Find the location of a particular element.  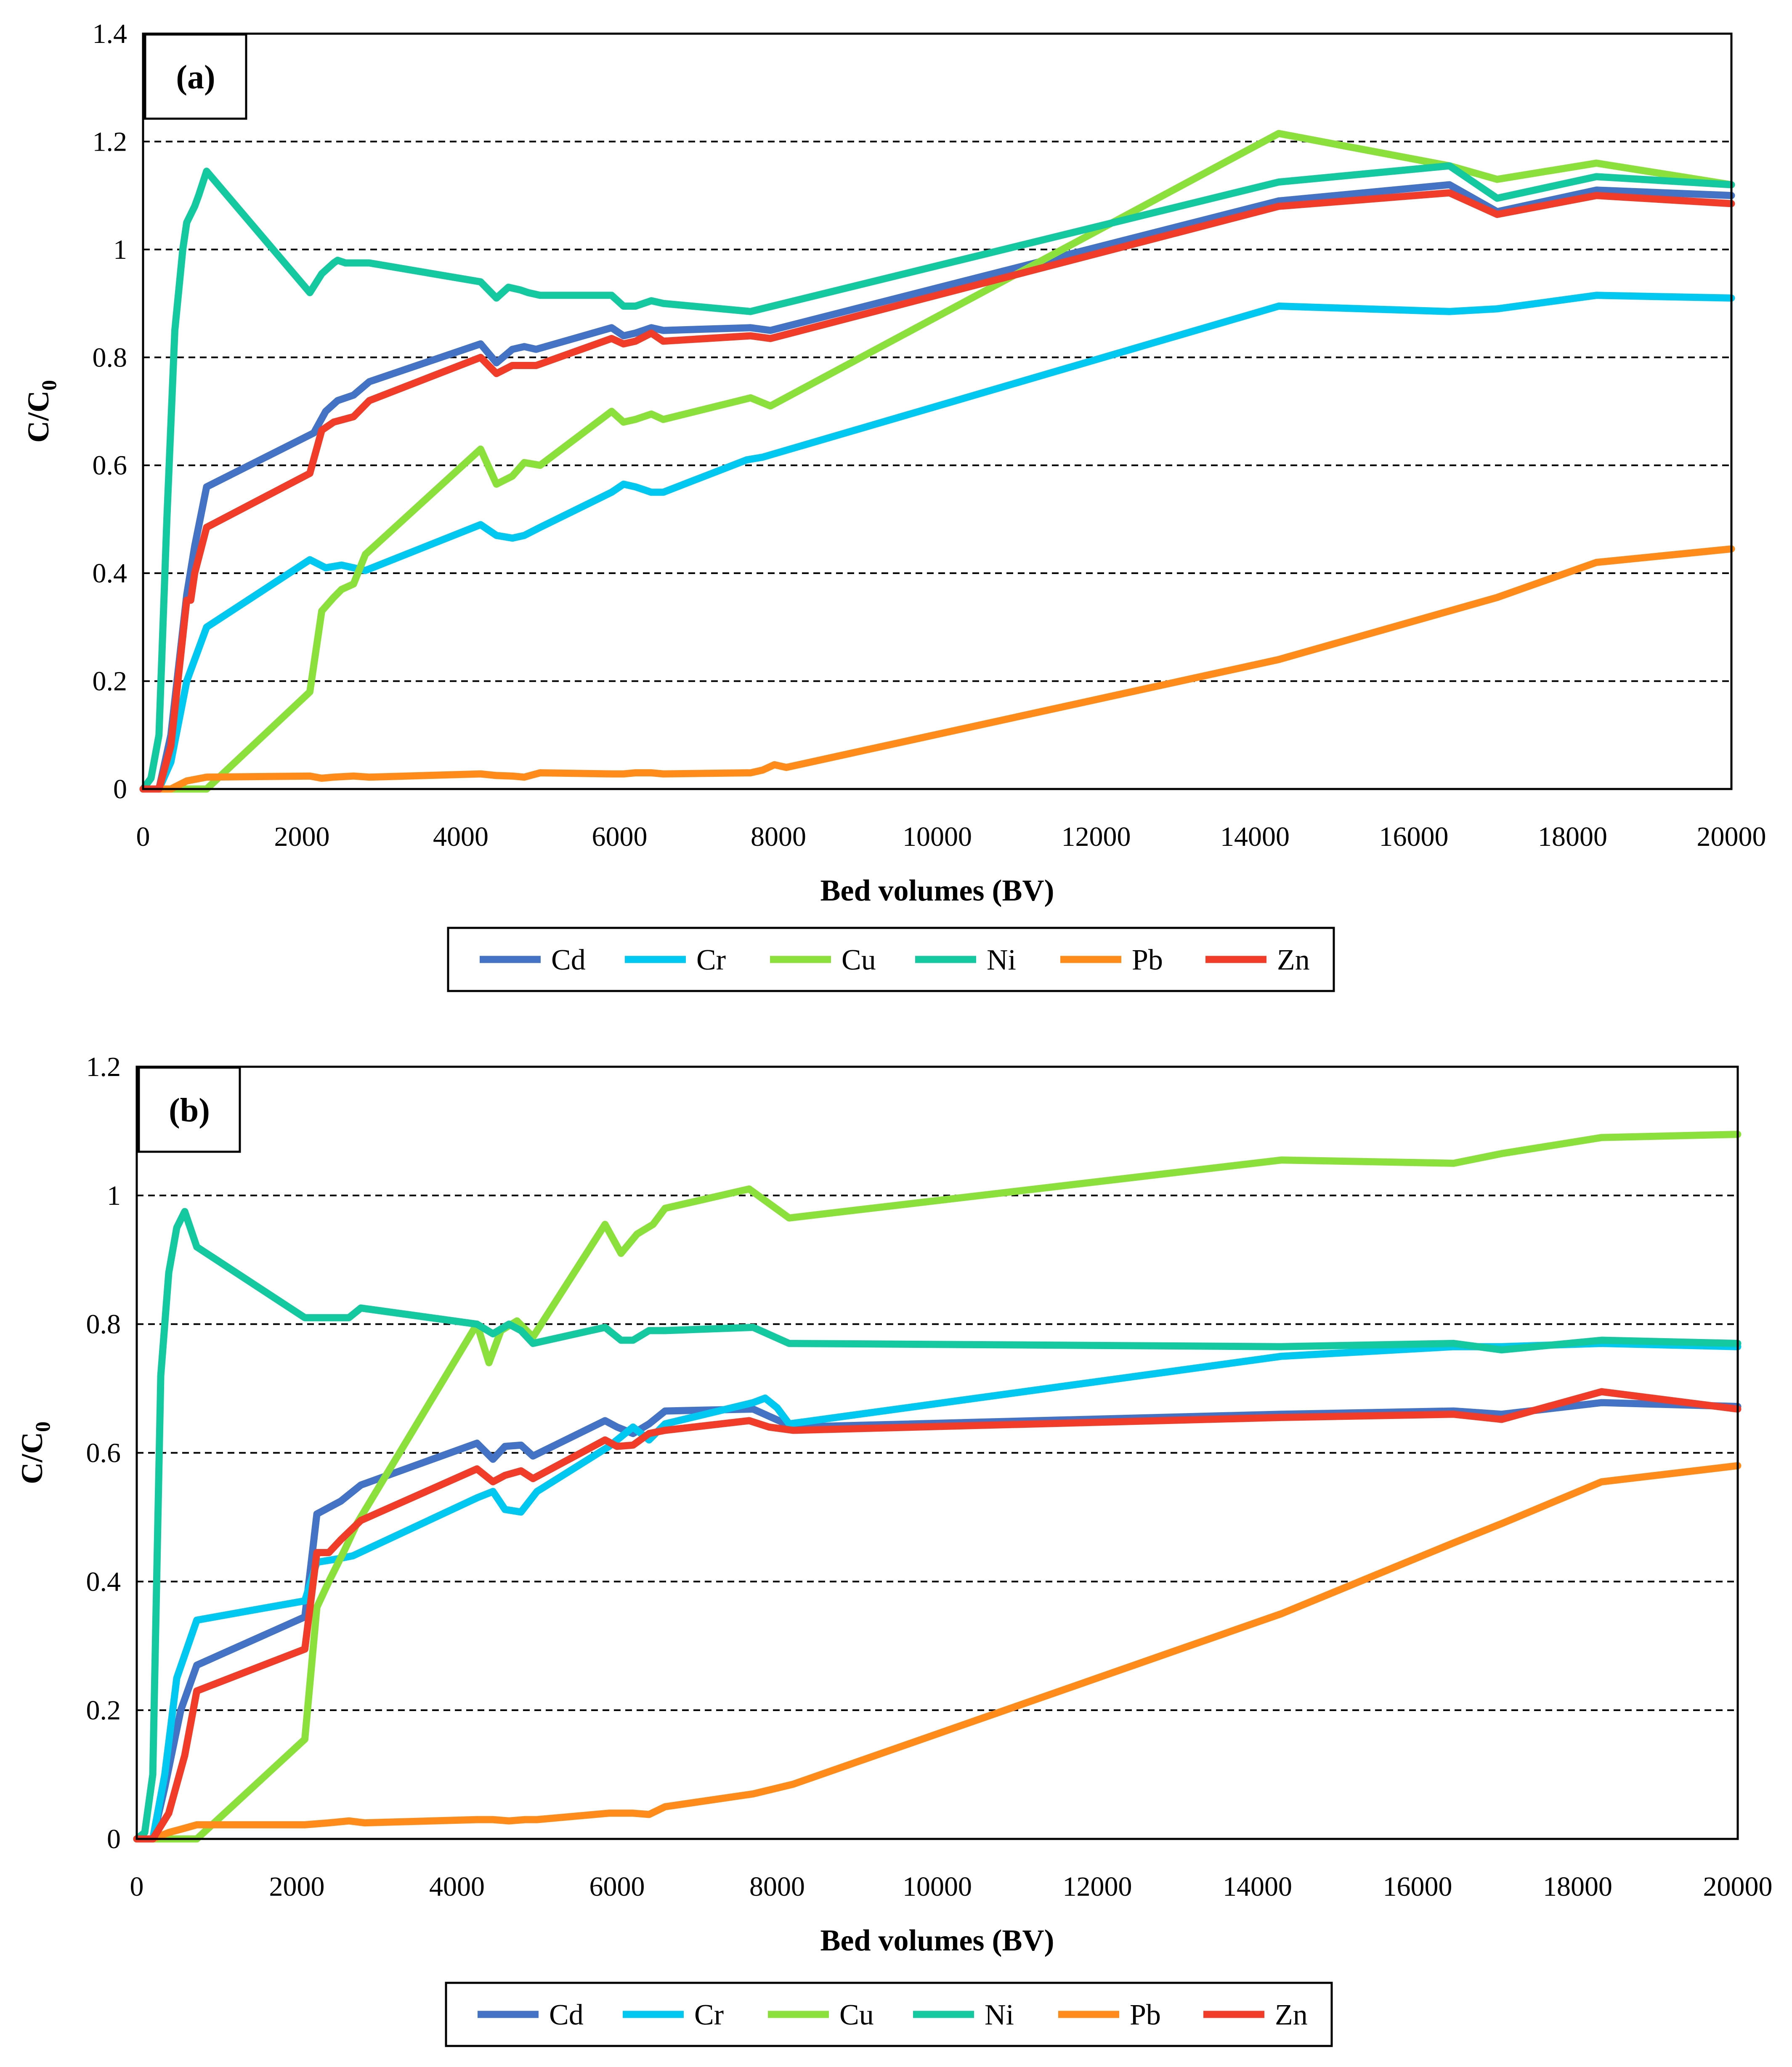

series-line-pb is located at coordinates (937, 669).